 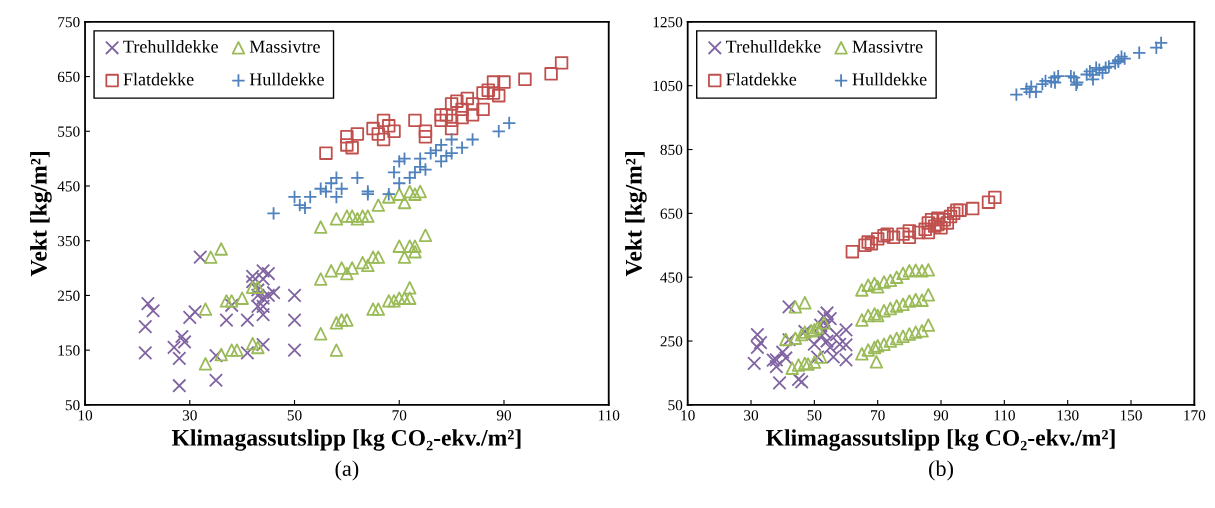 What do you see at coordinates (941, 470) in the screenshot?
I see `text: (b)` at bounding box center [941, 470].